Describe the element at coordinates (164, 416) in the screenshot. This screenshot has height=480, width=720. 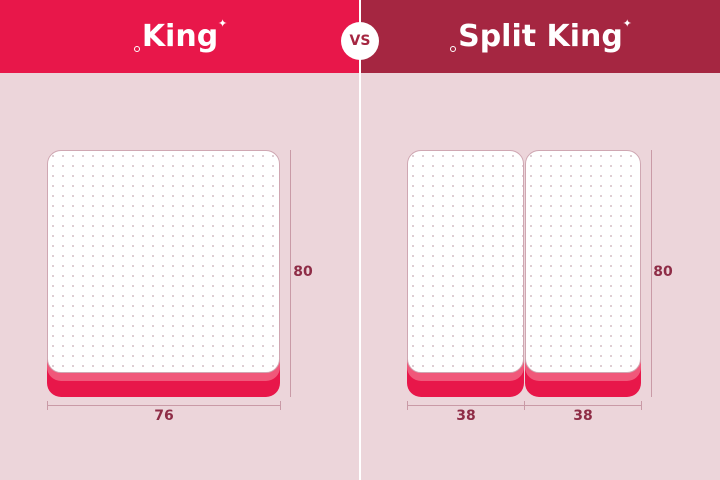
I see `king-width-label: 76` at that location.